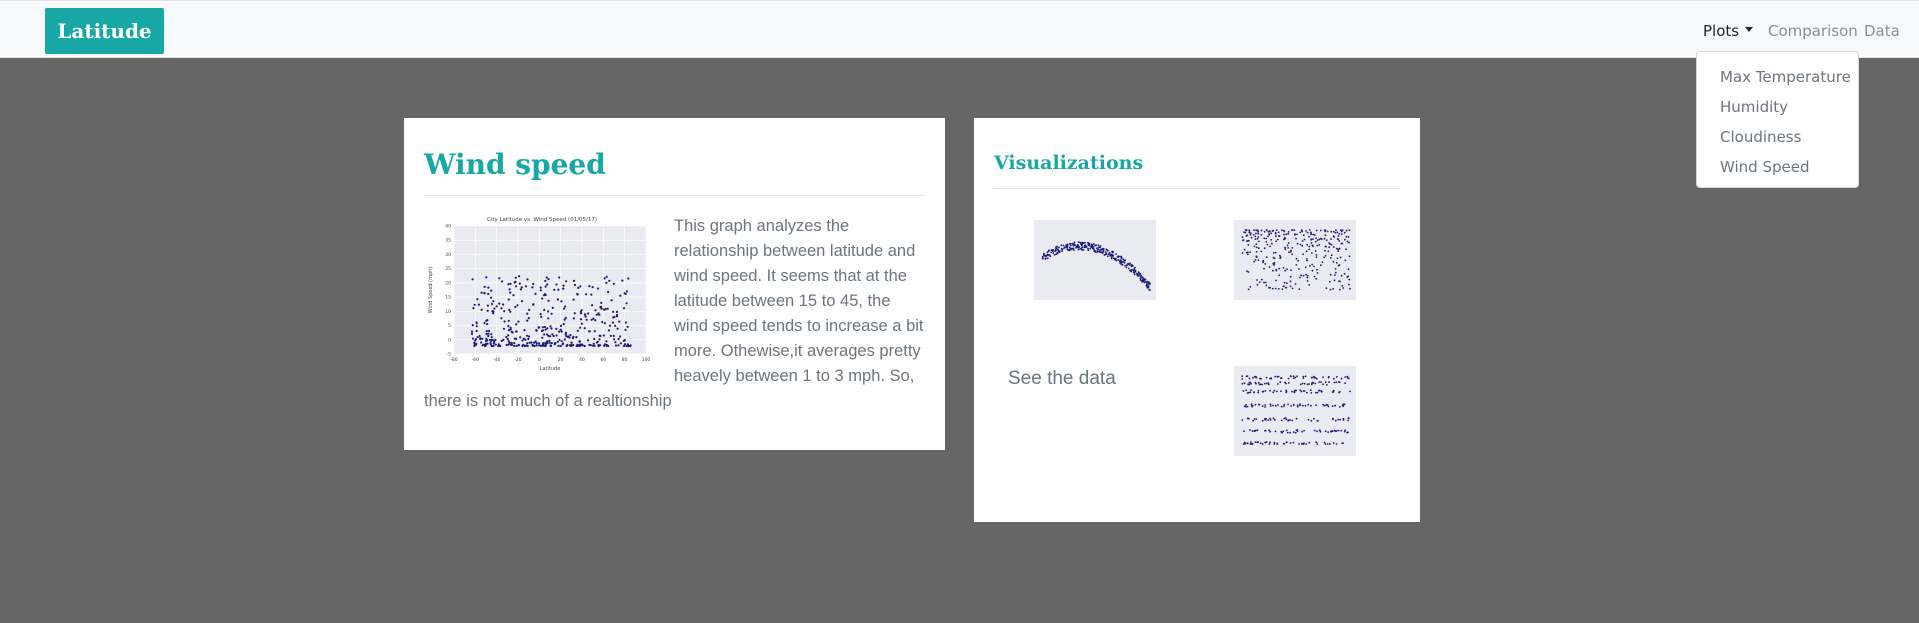  I want to click on dropdown-item-max-temperature: Max Temperature, so click(1785, 77).